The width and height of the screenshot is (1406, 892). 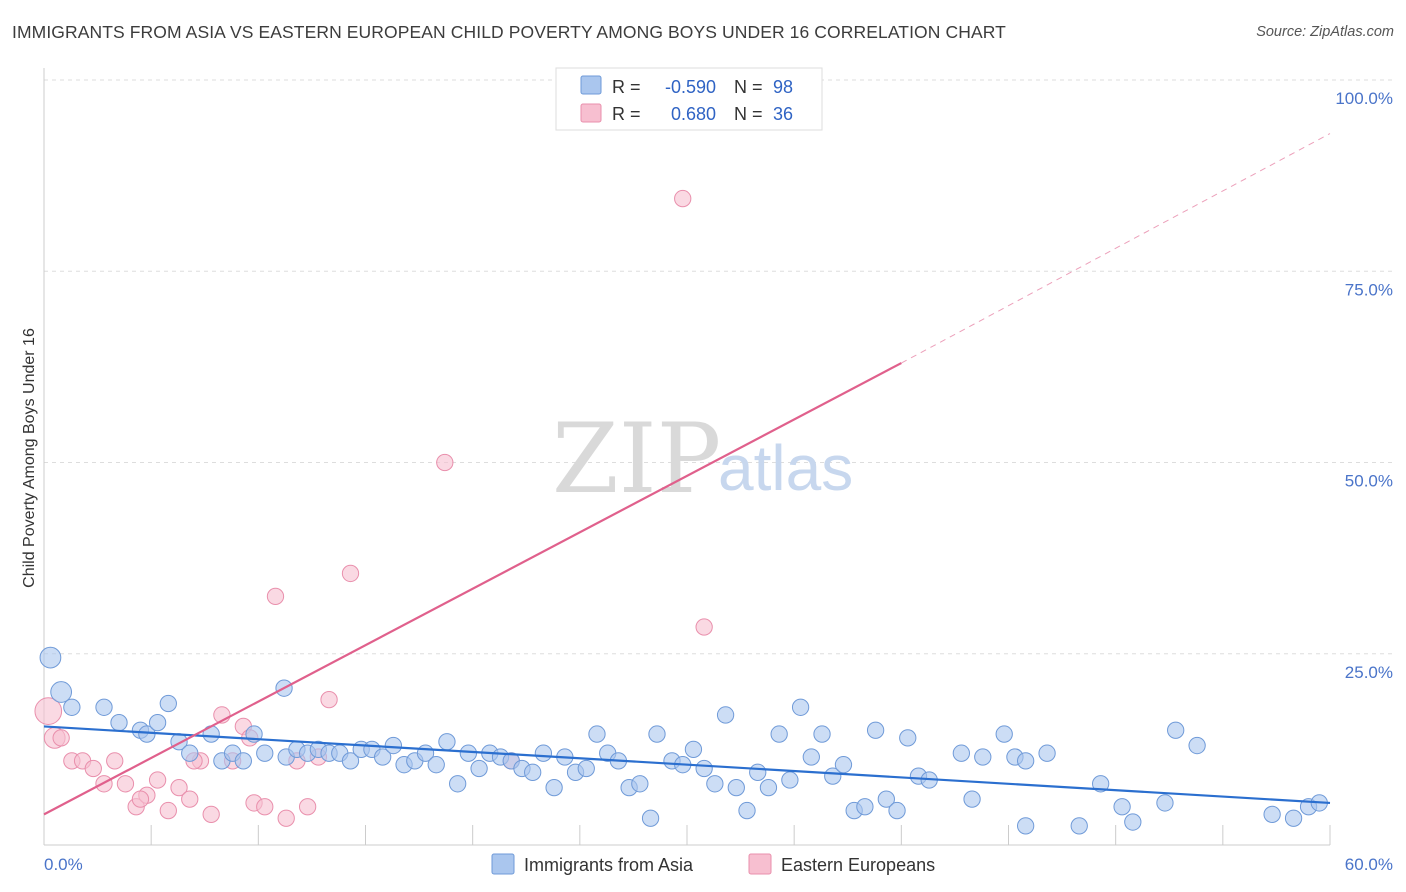 What do you see at coordinates (636, 459) in the screenshot?
I see `watermark-zip: ZIP` at bounding box center [636, 459].